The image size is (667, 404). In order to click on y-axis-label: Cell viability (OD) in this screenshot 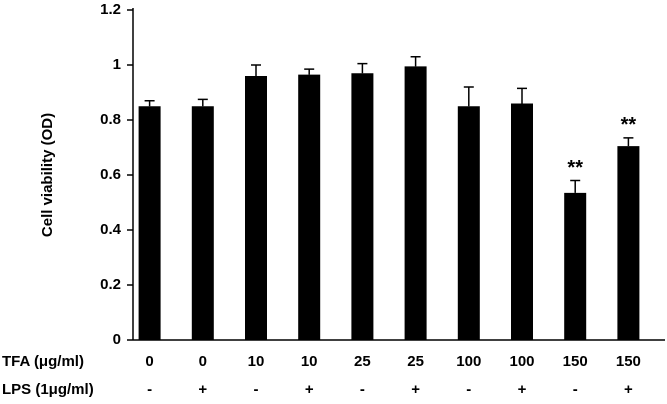, I will do `click(47, 175)`.